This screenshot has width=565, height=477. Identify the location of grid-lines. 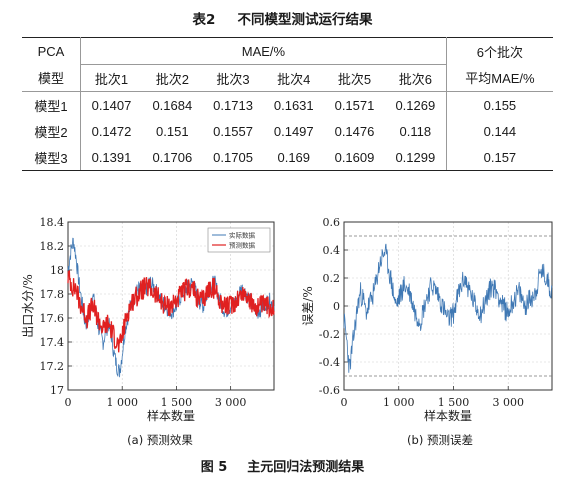
(447, 306).